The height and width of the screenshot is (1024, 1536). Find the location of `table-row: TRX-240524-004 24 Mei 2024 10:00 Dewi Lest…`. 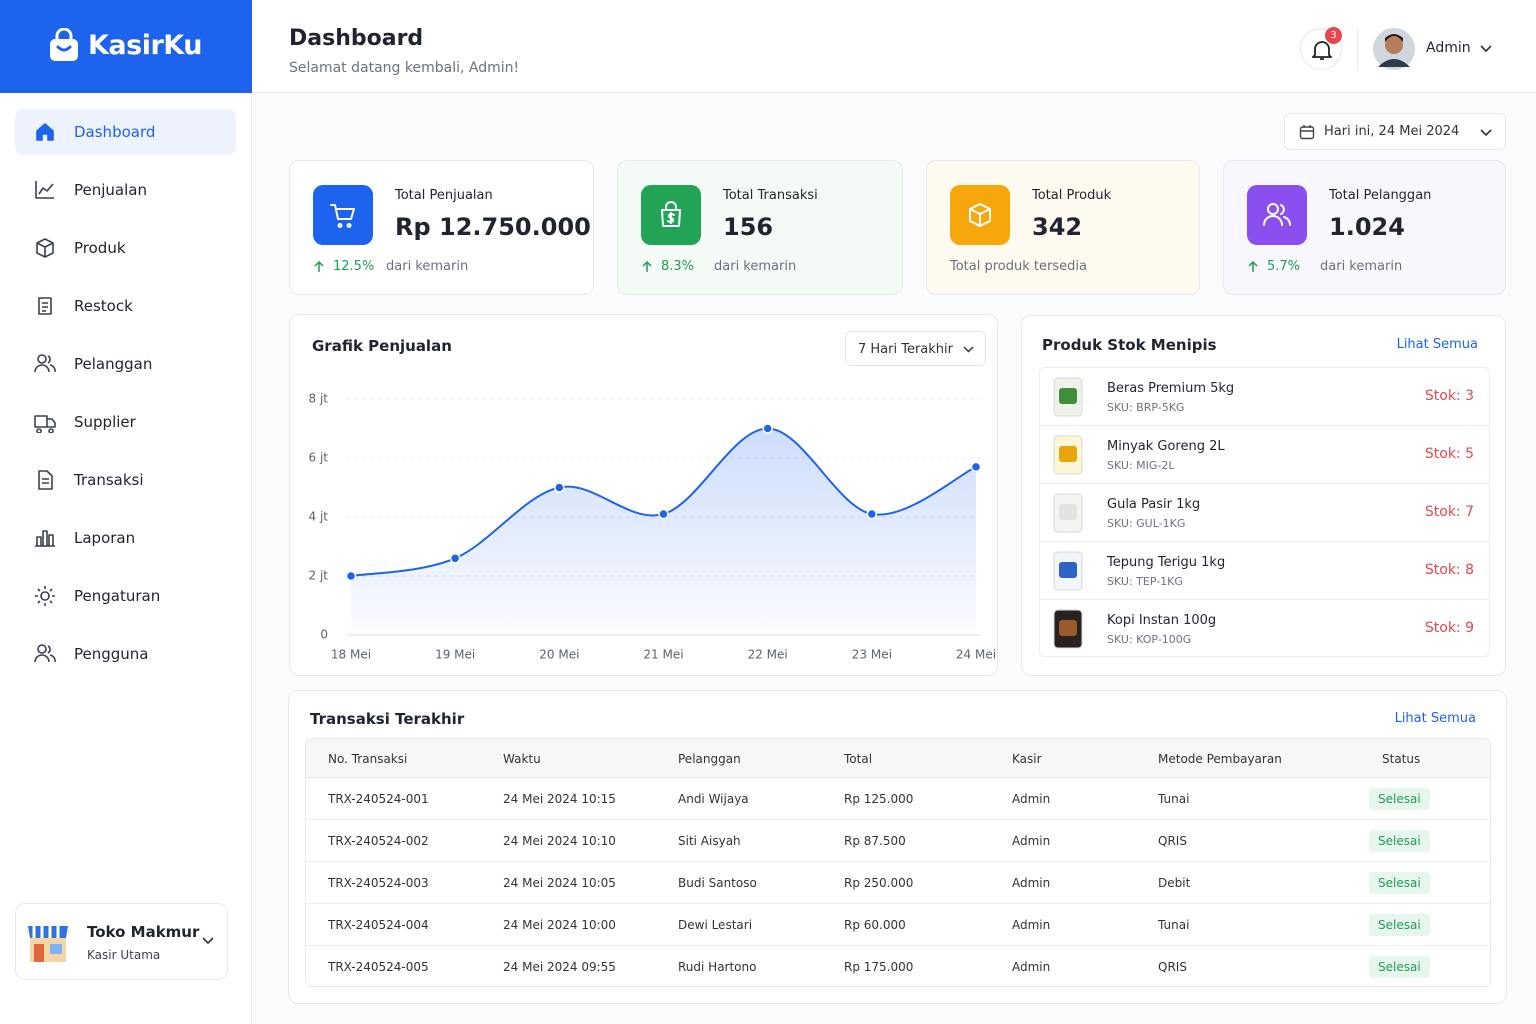

table-row: TRX-240524-004 24 Mei 2024 10:00 Dewi Lest… is located at coordinates (898, 925).